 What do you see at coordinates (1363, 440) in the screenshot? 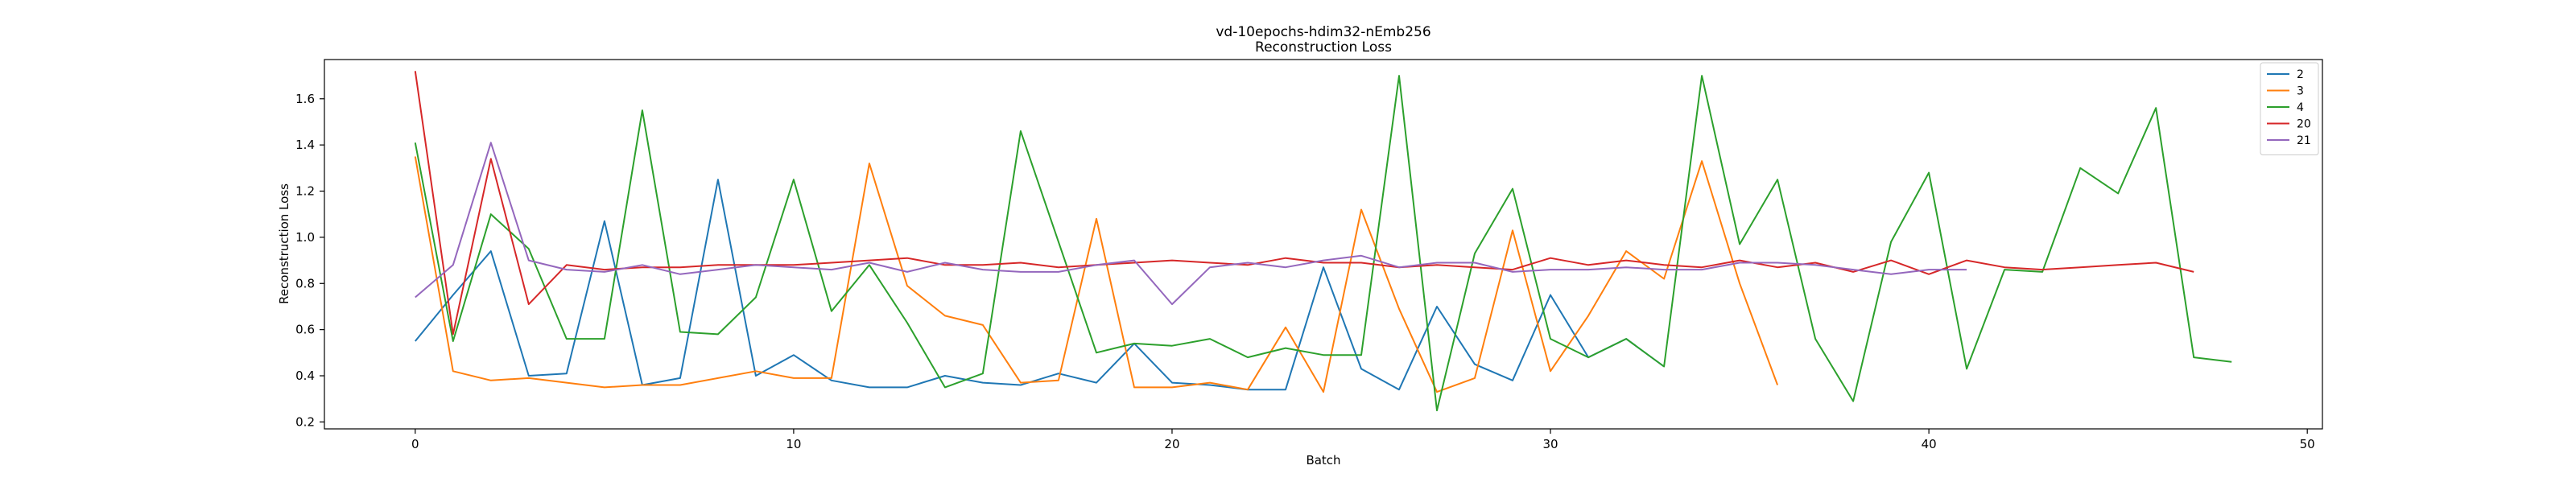
I see `x-axis: 0 10 20 30 40 50` at bounding box center [1363, 440].